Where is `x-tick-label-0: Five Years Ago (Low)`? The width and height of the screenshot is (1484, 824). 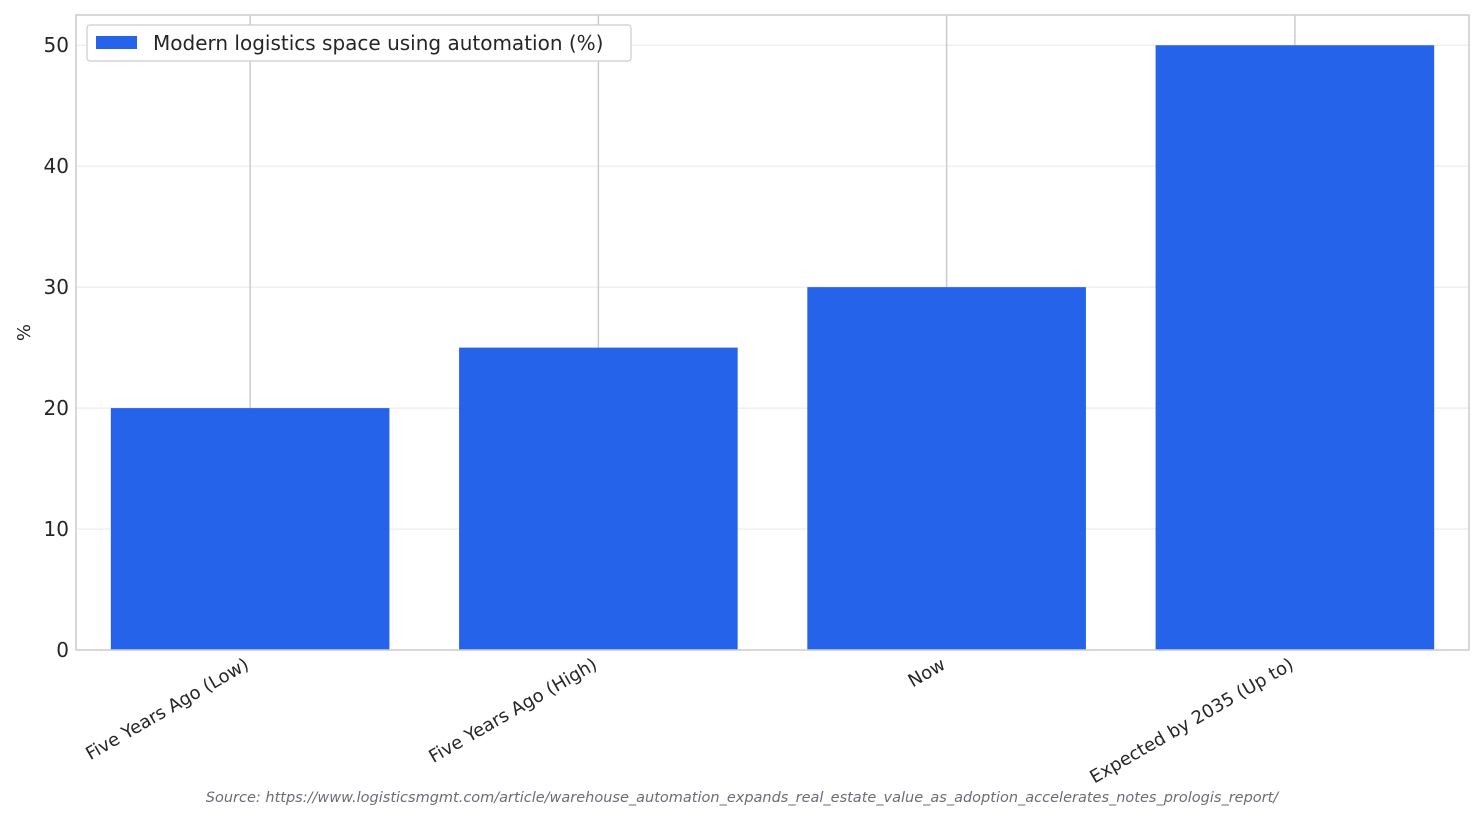
x-tick-label-0: Five Years Ago (Low) is located at coordinates (167, 709).